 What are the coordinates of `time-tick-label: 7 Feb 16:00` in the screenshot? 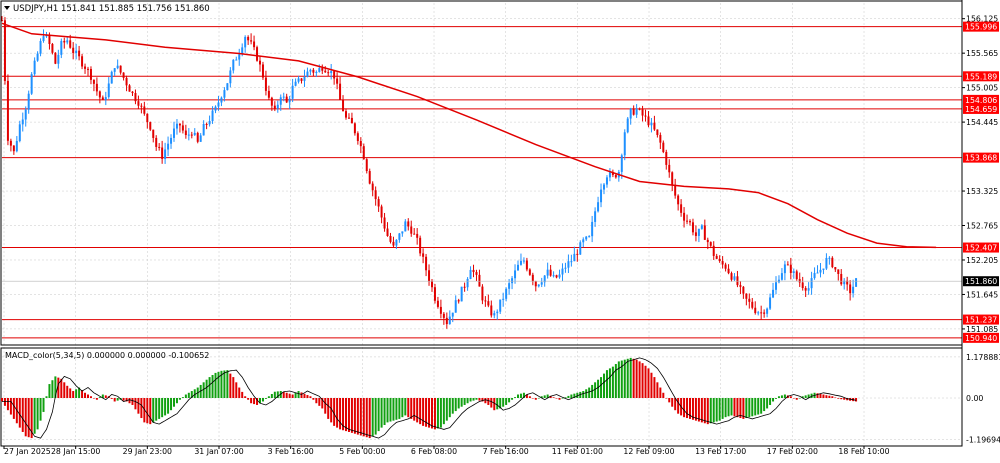 It's located at (506, 451).